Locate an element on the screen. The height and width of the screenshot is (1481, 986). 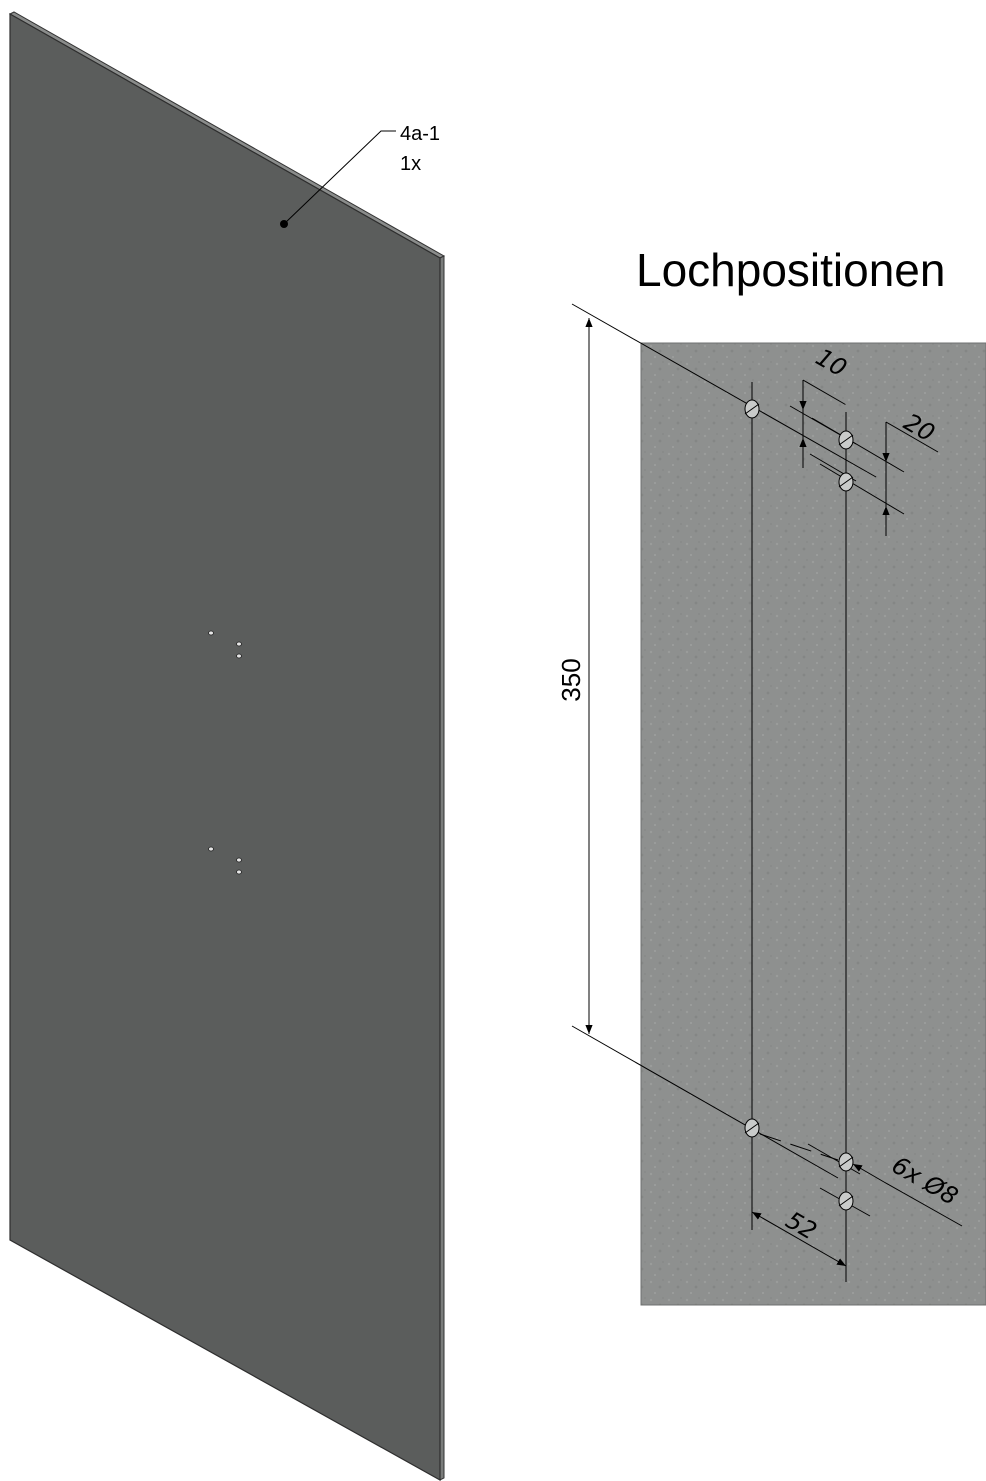
part-quantity-label: 1x is located at coordinates (410, 164).